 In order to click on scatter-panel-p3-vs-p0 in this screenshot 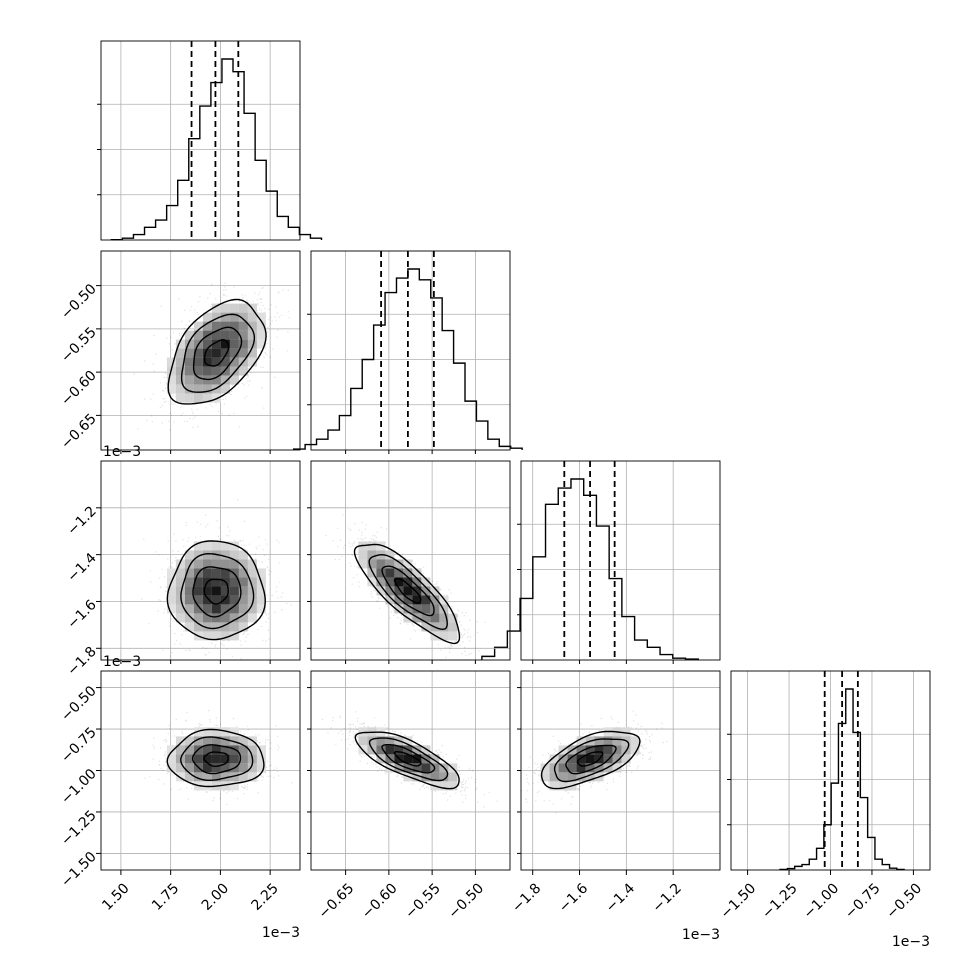, I will do `click(200, 770)`.